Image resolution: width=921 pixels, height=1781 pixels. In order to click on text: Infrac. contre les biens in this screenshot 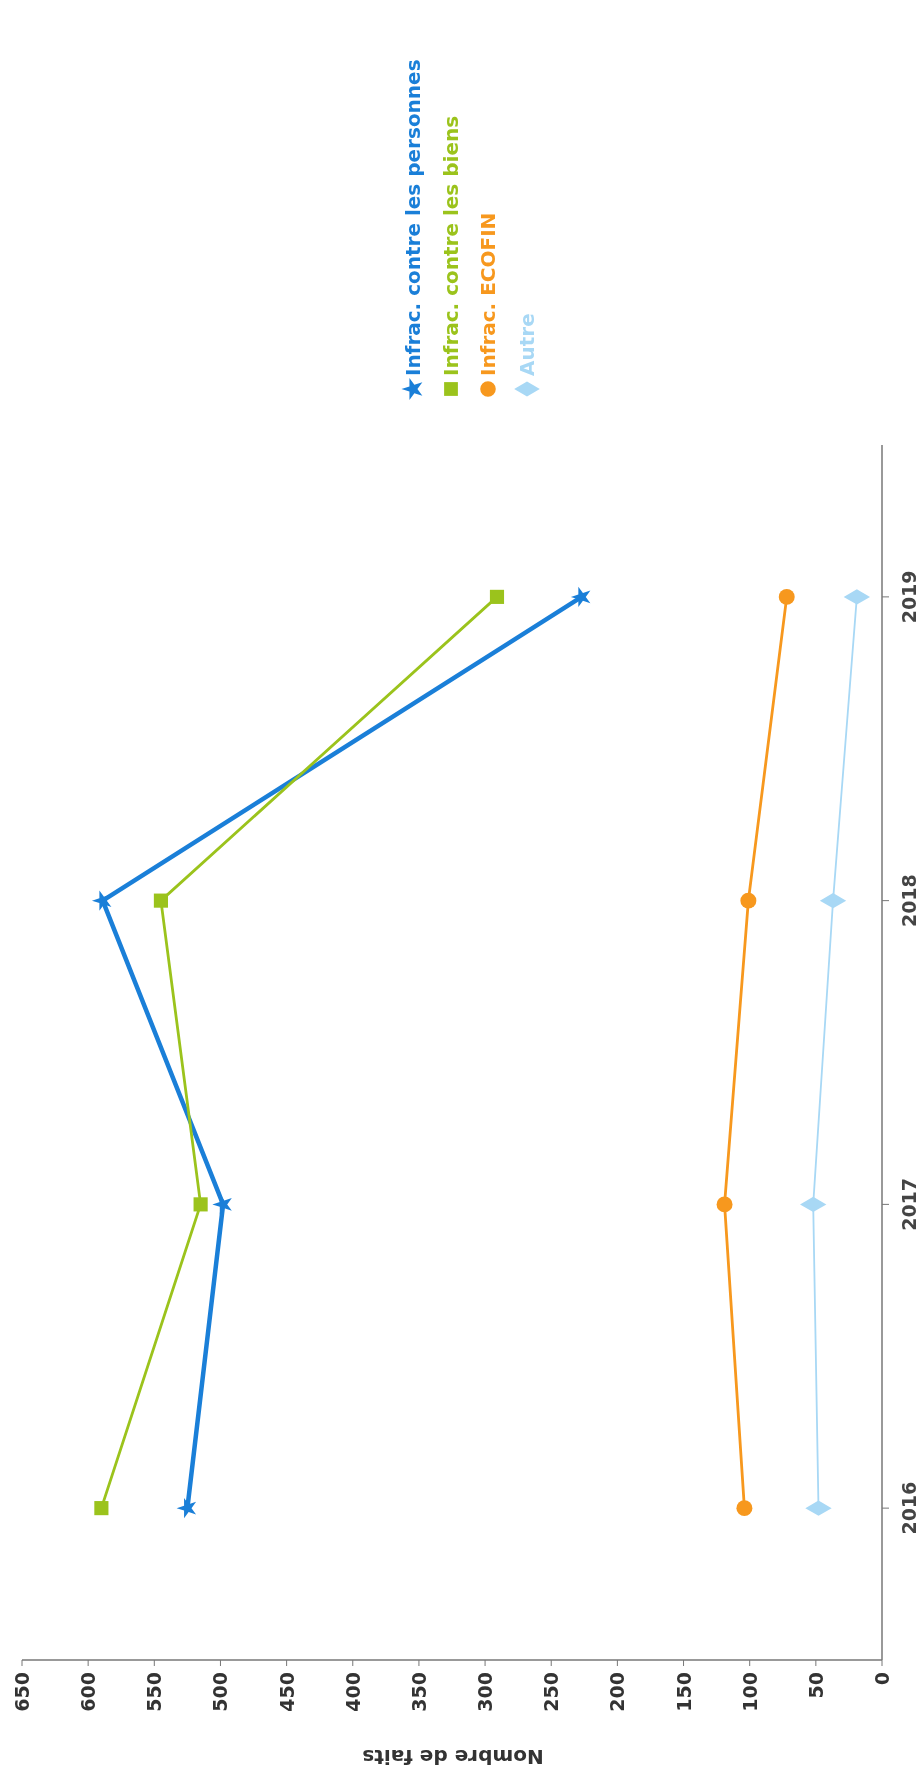, I will do `click(451, 245)`.